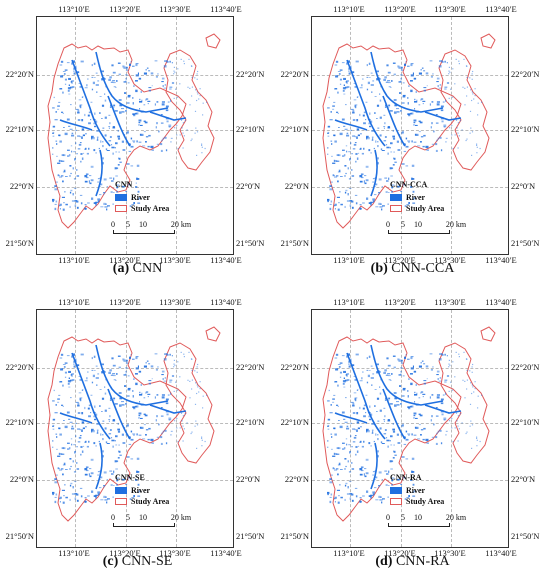 The height and width of the screenshot is (586, 550). What do you see at coordinates (141, 197) in the screenshot?
I see `legend-river-label: River` at bounding box center [141, 197].